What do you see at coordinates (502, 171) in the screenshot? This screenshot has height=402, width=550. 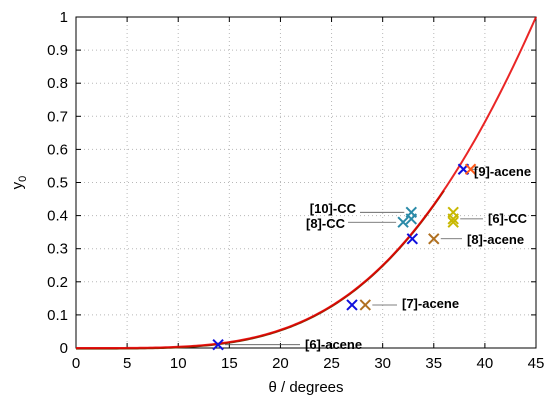 I see `annotation-label: [9]-acene` at bounding box center [502, 171].